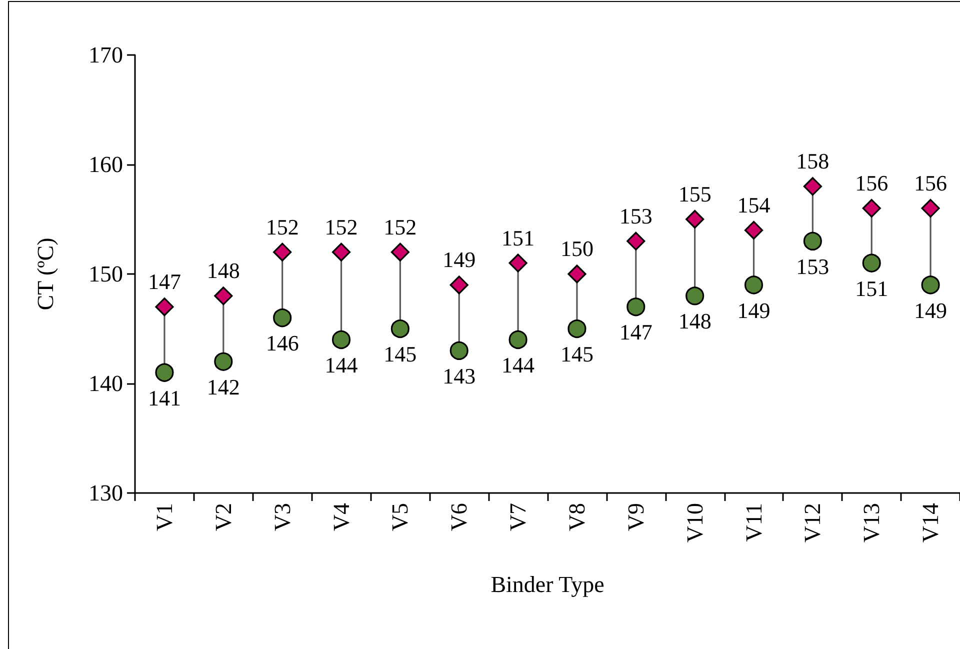  Describe the element at coordinates (105, 55) in the screenshot. I see `y-tick-label: 170` at that location.